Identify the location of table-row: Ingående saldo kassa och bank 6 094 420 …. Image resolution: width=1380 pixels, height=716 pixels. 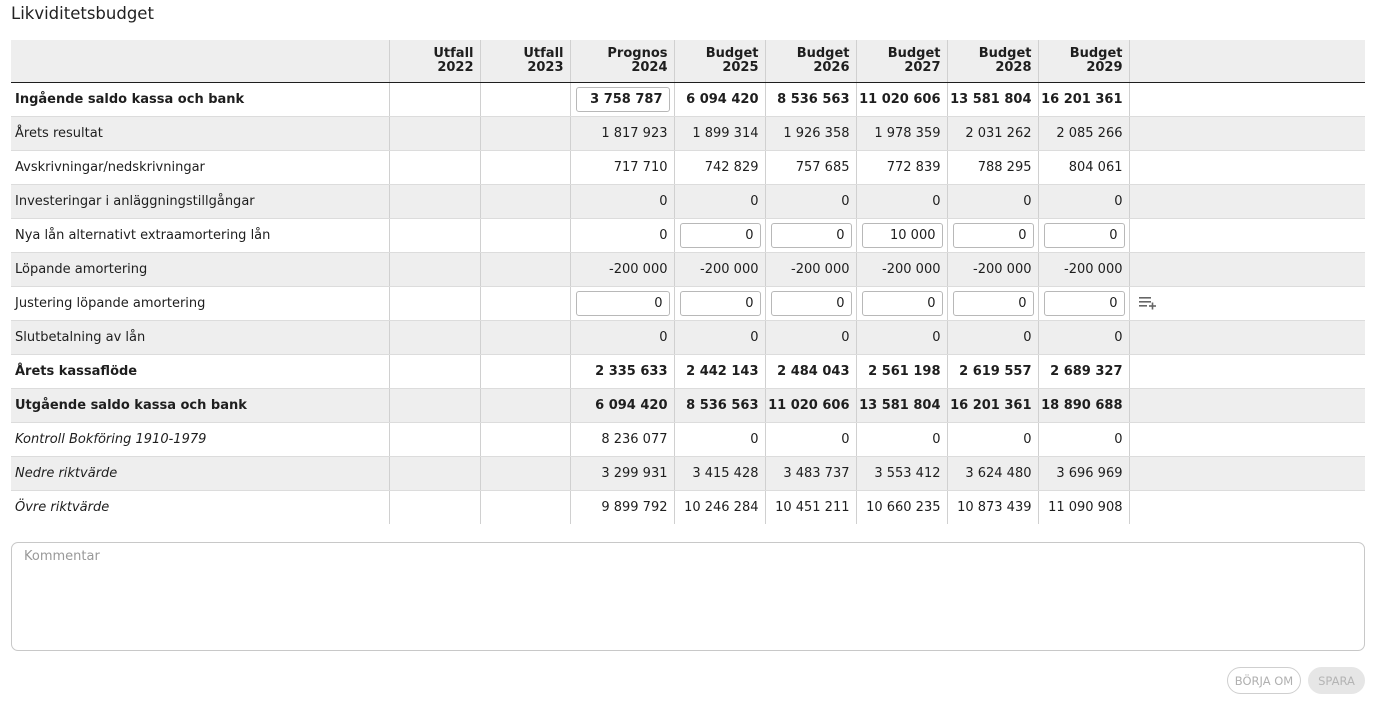
(688, 99).